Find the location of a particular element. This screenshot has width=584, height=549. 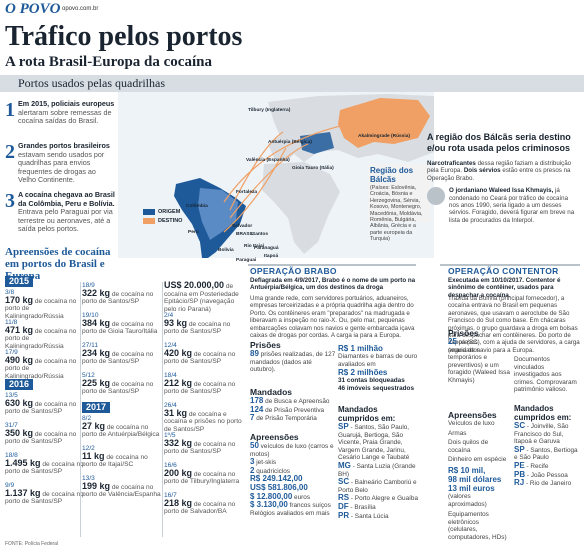

contentor-uf-cities: - João Pessoa is located at coordinates (546, 475).